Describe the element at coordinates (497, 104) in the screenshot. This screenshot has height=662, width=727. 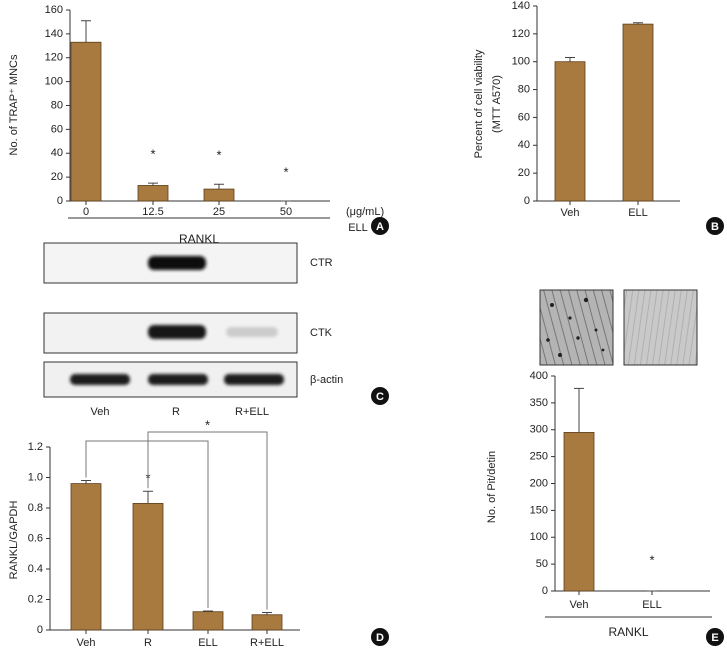
I see `y-axis-title: (MTT A570)` at that location.